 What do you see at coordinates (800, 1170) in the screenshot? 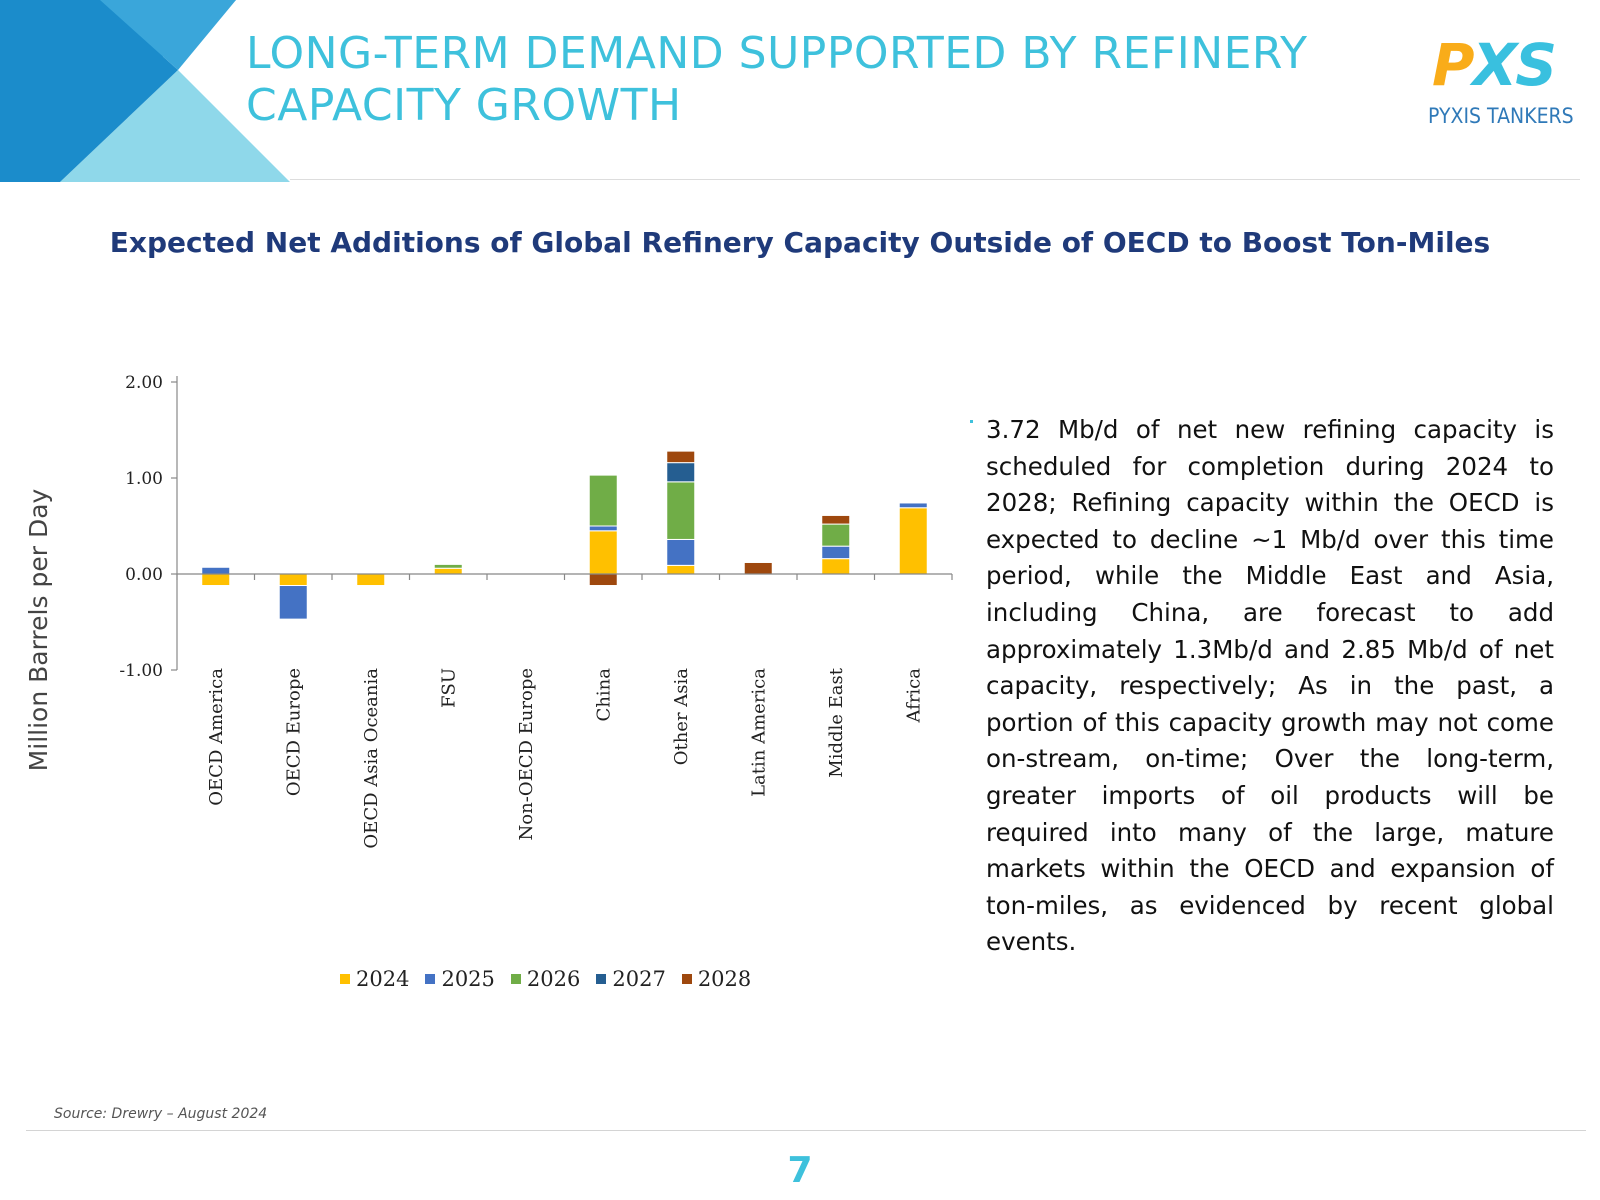
I see `page-number: 7` at bounding box center [800, 1170].